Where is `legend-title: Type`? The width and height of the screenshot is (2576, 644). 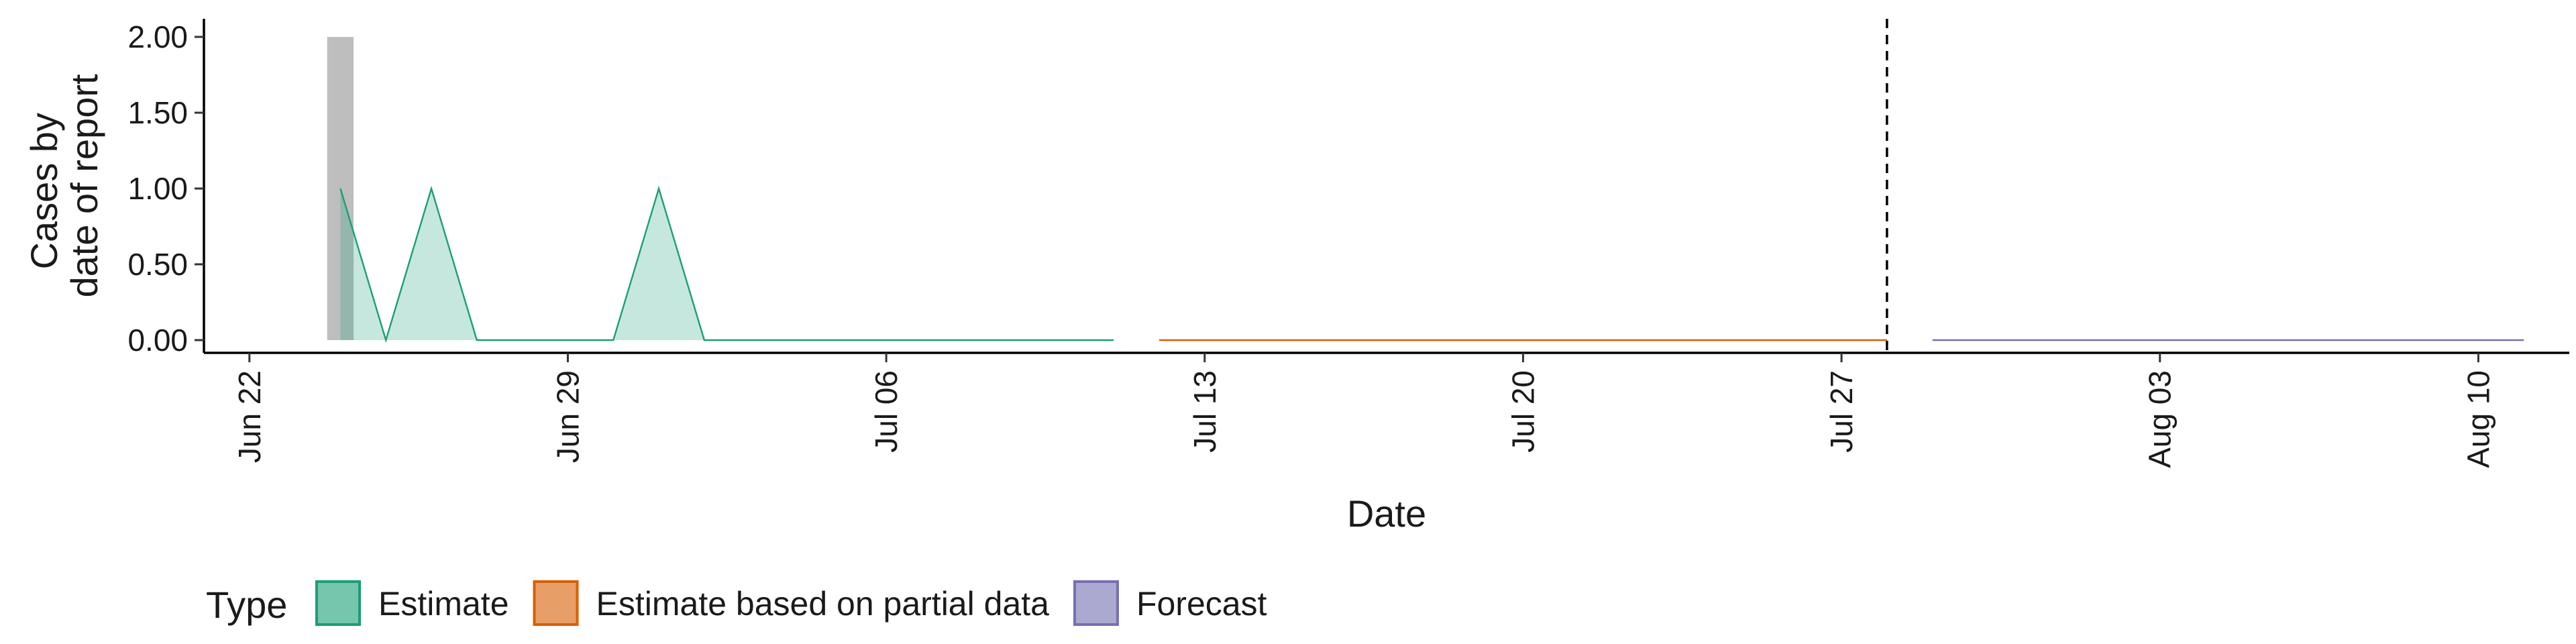 legend-title: Type is located at coordinates (246, 605).